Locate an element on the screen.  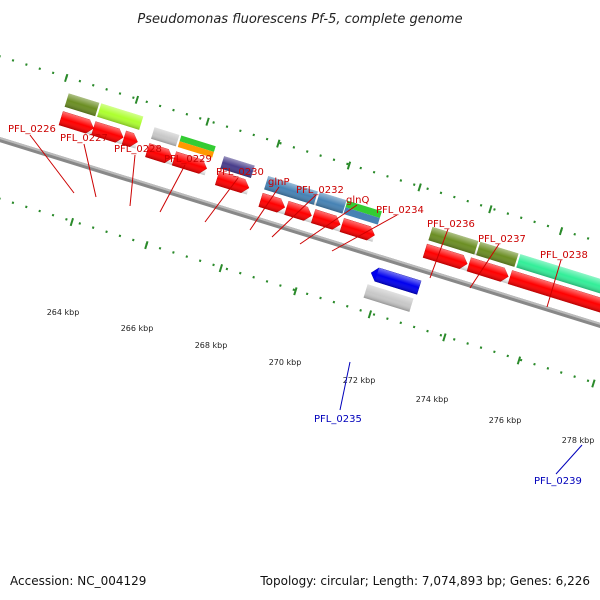
reverse-genes is located at coordinates (392, 289).